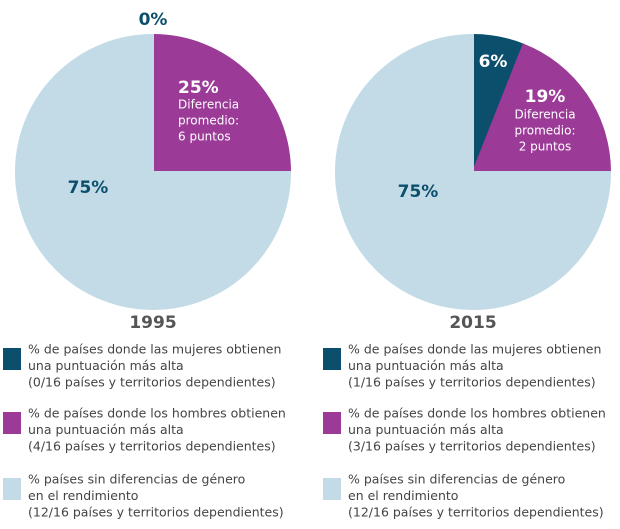 The height and width of the screenshot is (529, 620). What do you see at coordinates (545, 147) in the screenshot?
I see `annotation: 2 puntos` at bounding box center [545, 147].